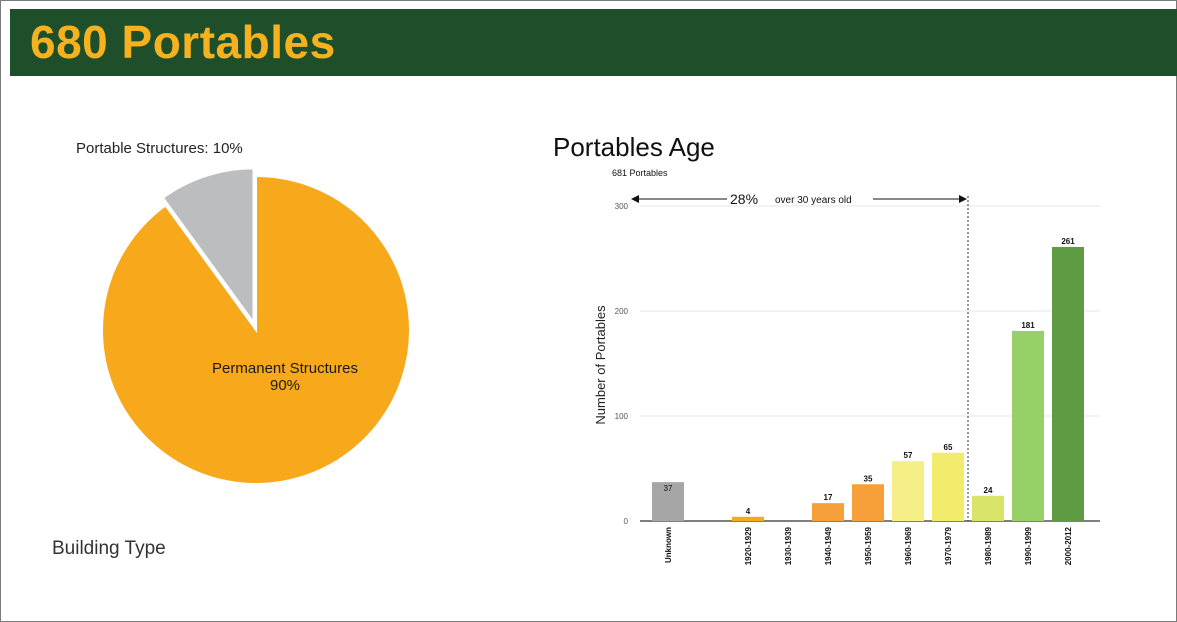  What do you see at coordinates (1068, 241) in the screenshot?
I see `data-label: 261` at bounding box center [1068, 241].